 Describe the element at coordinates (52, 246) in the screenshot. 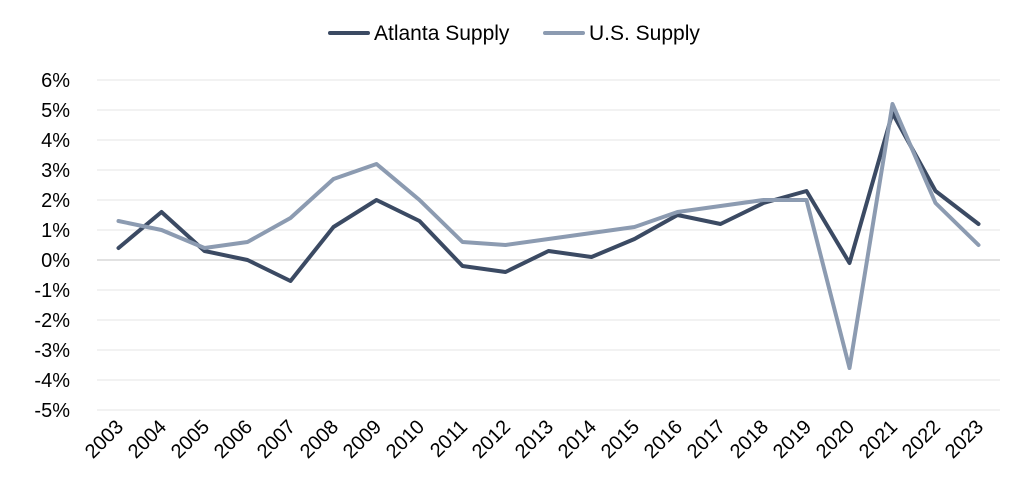

I see `y-axis: 6% 5% 4% 3% 2% 1% 0% -1% -2% -3% -4% -5%` at that location.